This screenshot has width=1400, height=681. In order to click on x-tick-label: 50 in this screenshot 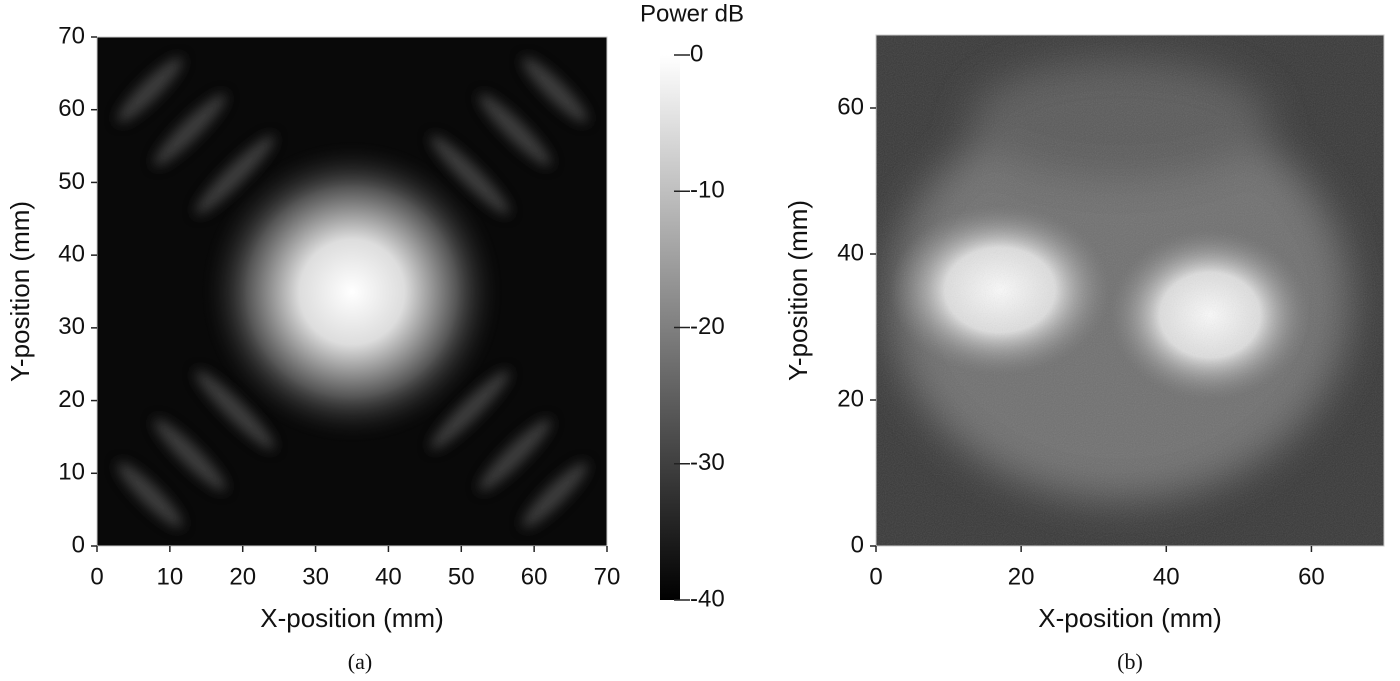, I will do `click(461, 576)`.